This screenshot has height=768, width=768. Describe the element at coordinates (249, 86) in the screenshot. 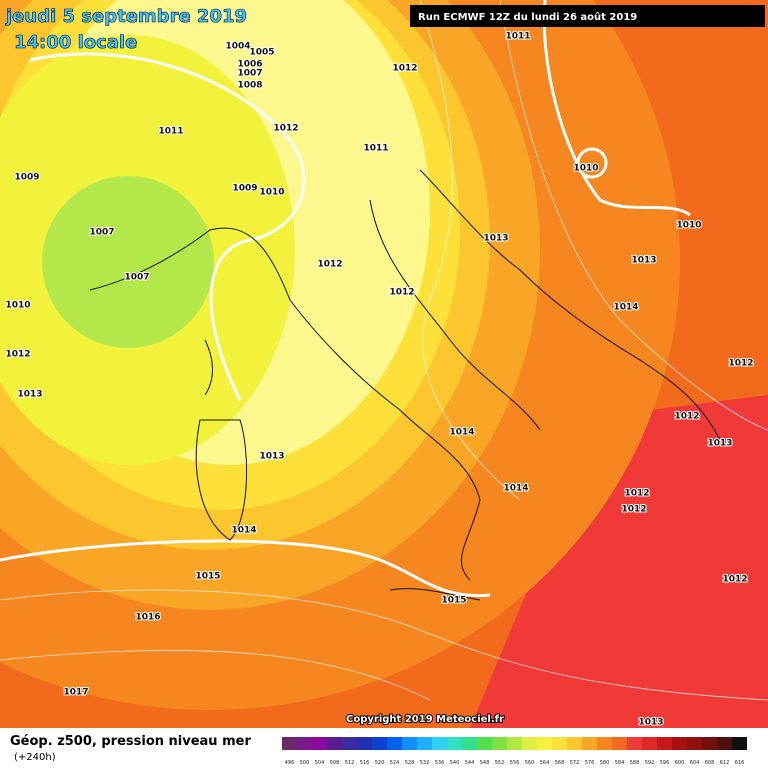

I see `isobar-label: 1008` at that location.